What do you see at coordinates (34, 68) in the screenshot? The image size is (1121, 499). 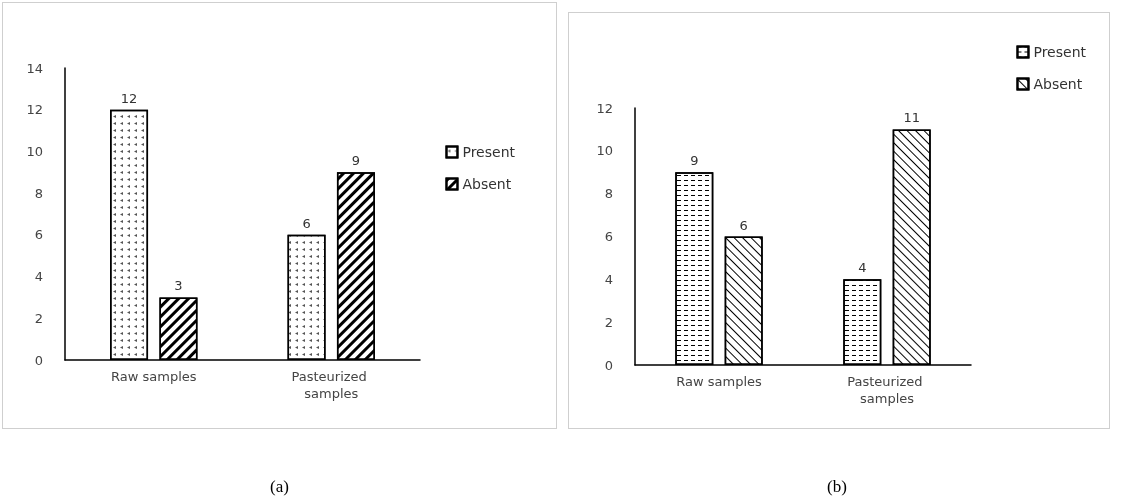 I see `y-tick-label: 14` at bounding box center [34, 68].